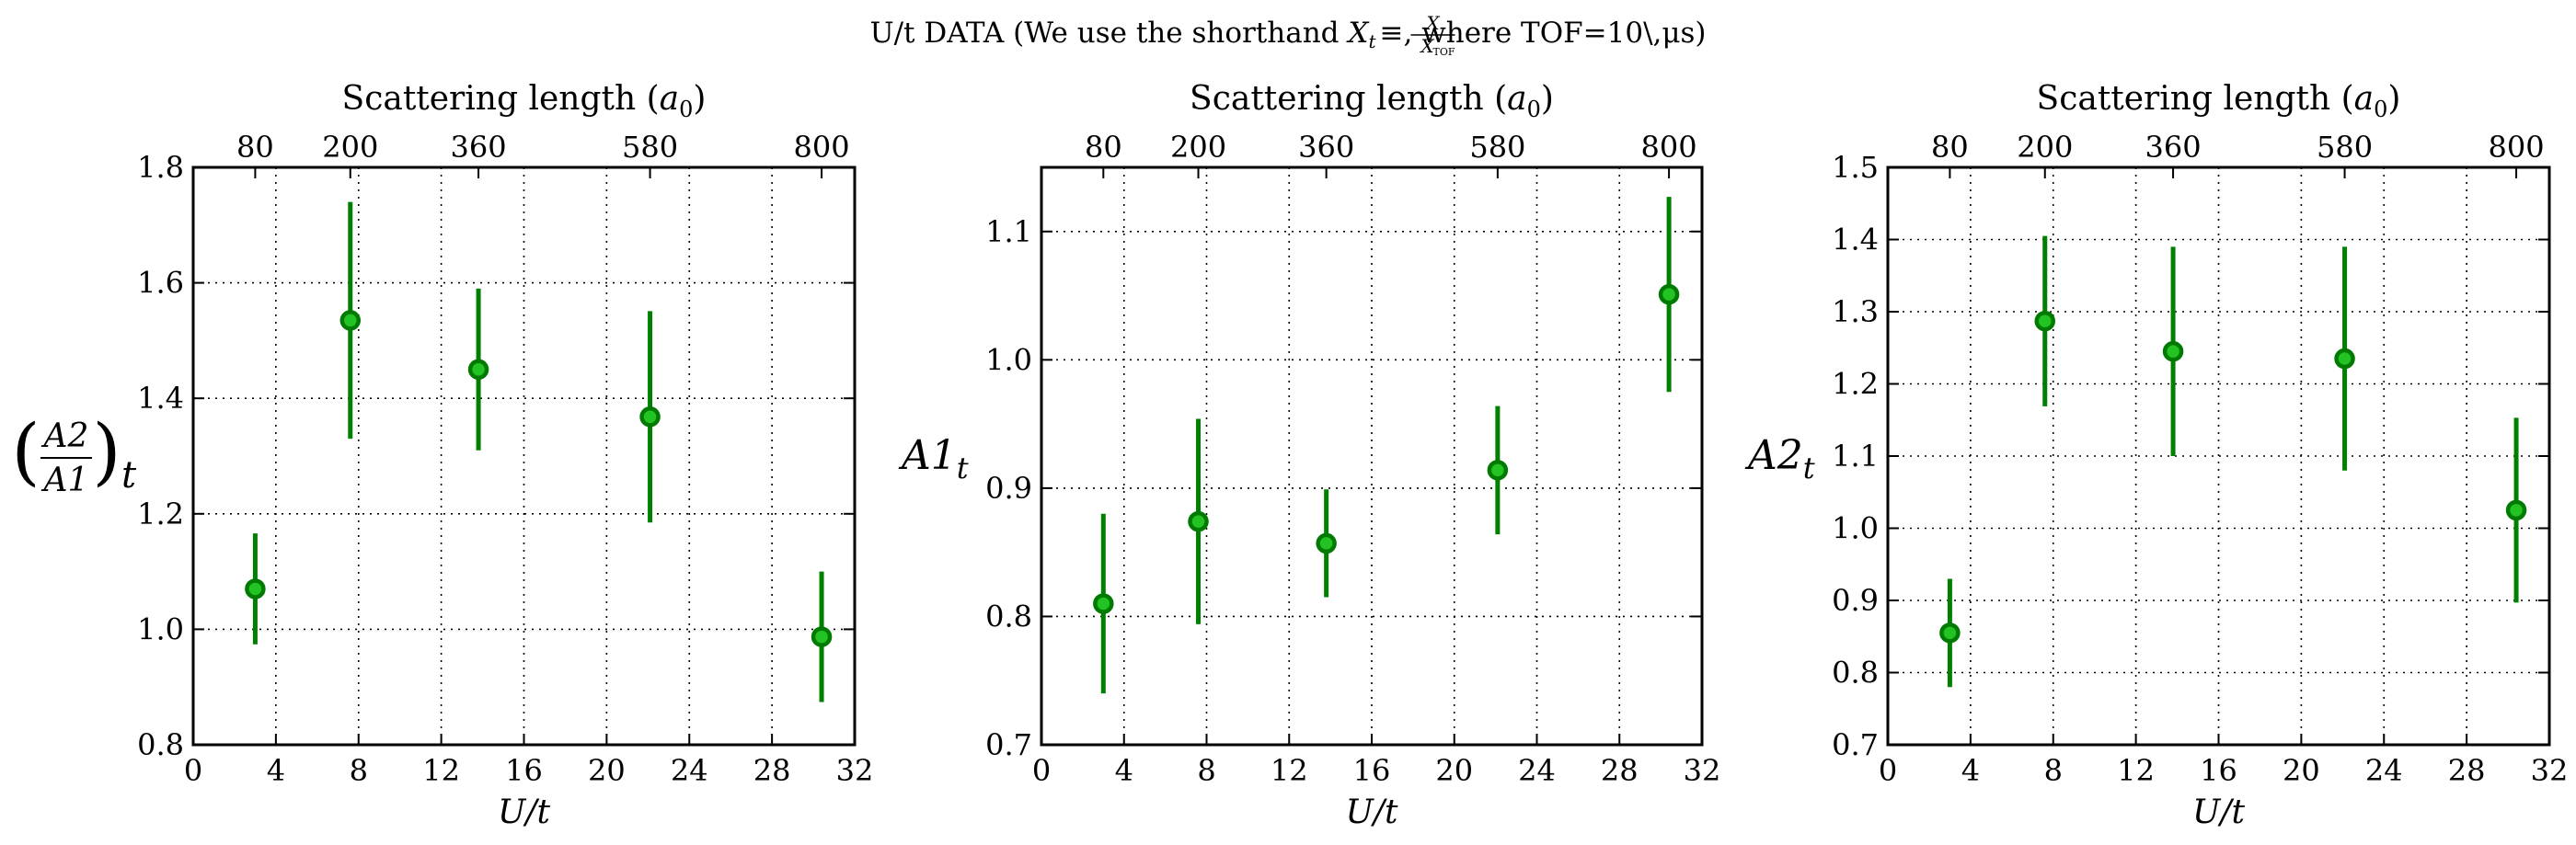 The image size is (2576, 845). What do you see at coordinates (160, 167) in the screenshot?
I see `y-tick-label: 1.8` at bounding box center [160, 167].